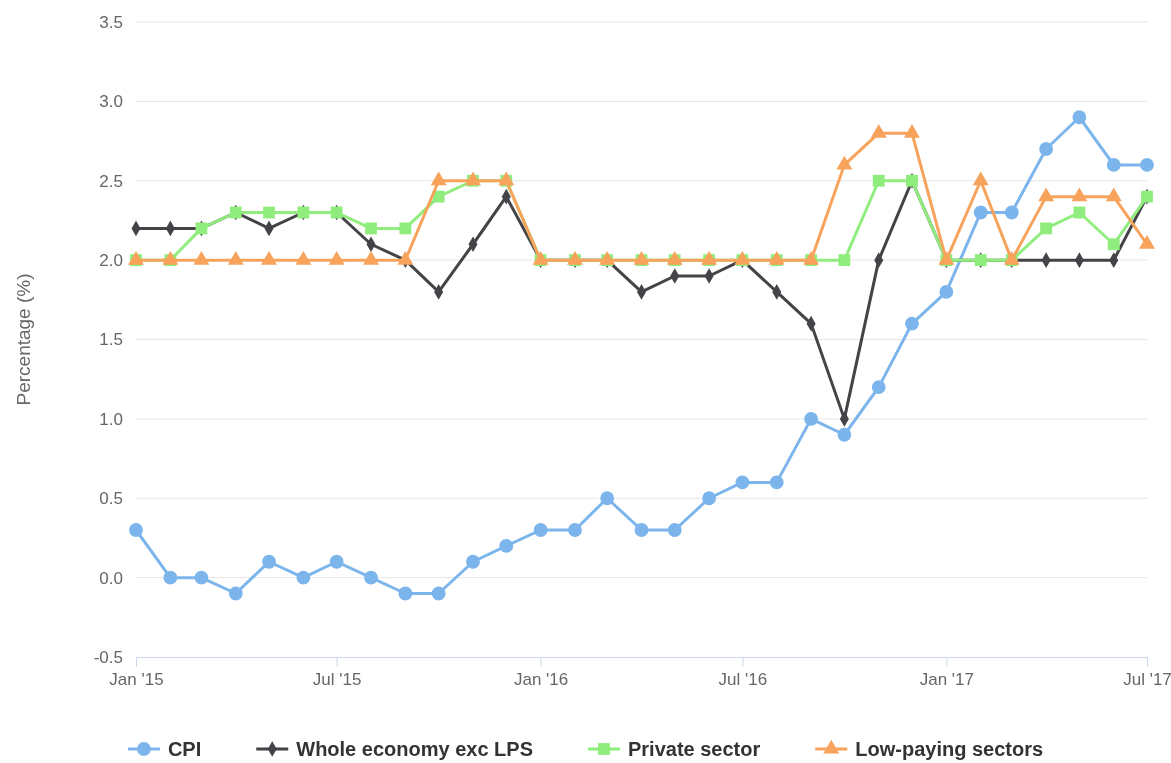  Describe the element at coordinates (111, 181) in the screenshot. I see `y-tick-label: 2.5` at that location.